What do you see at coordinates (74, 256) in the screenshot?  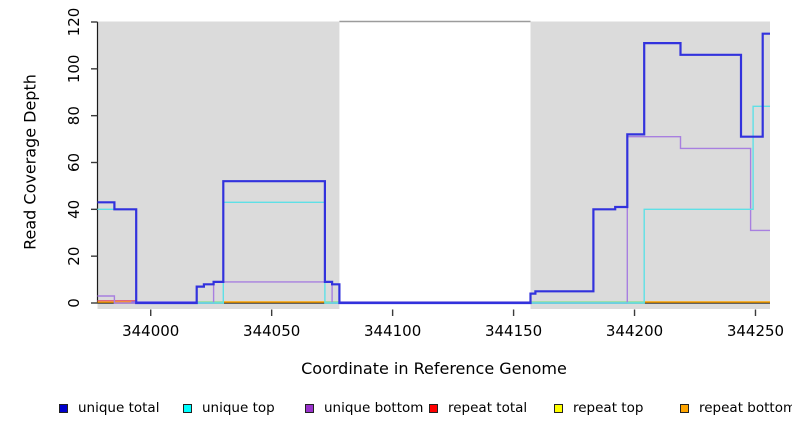 I see `y-tick-label: 20` at bounding box center [74, 256].